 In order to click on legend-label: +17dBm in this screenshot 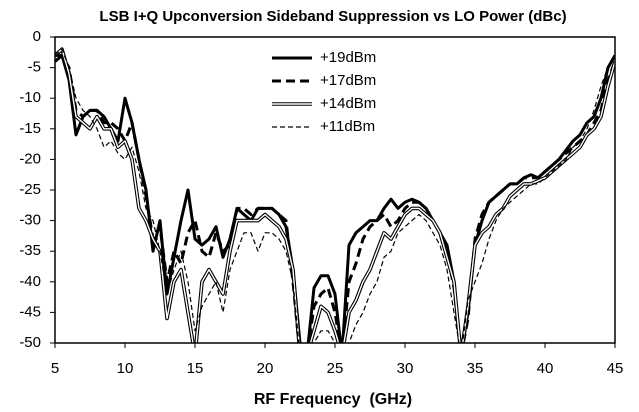, I will do `click(348, 80)`.